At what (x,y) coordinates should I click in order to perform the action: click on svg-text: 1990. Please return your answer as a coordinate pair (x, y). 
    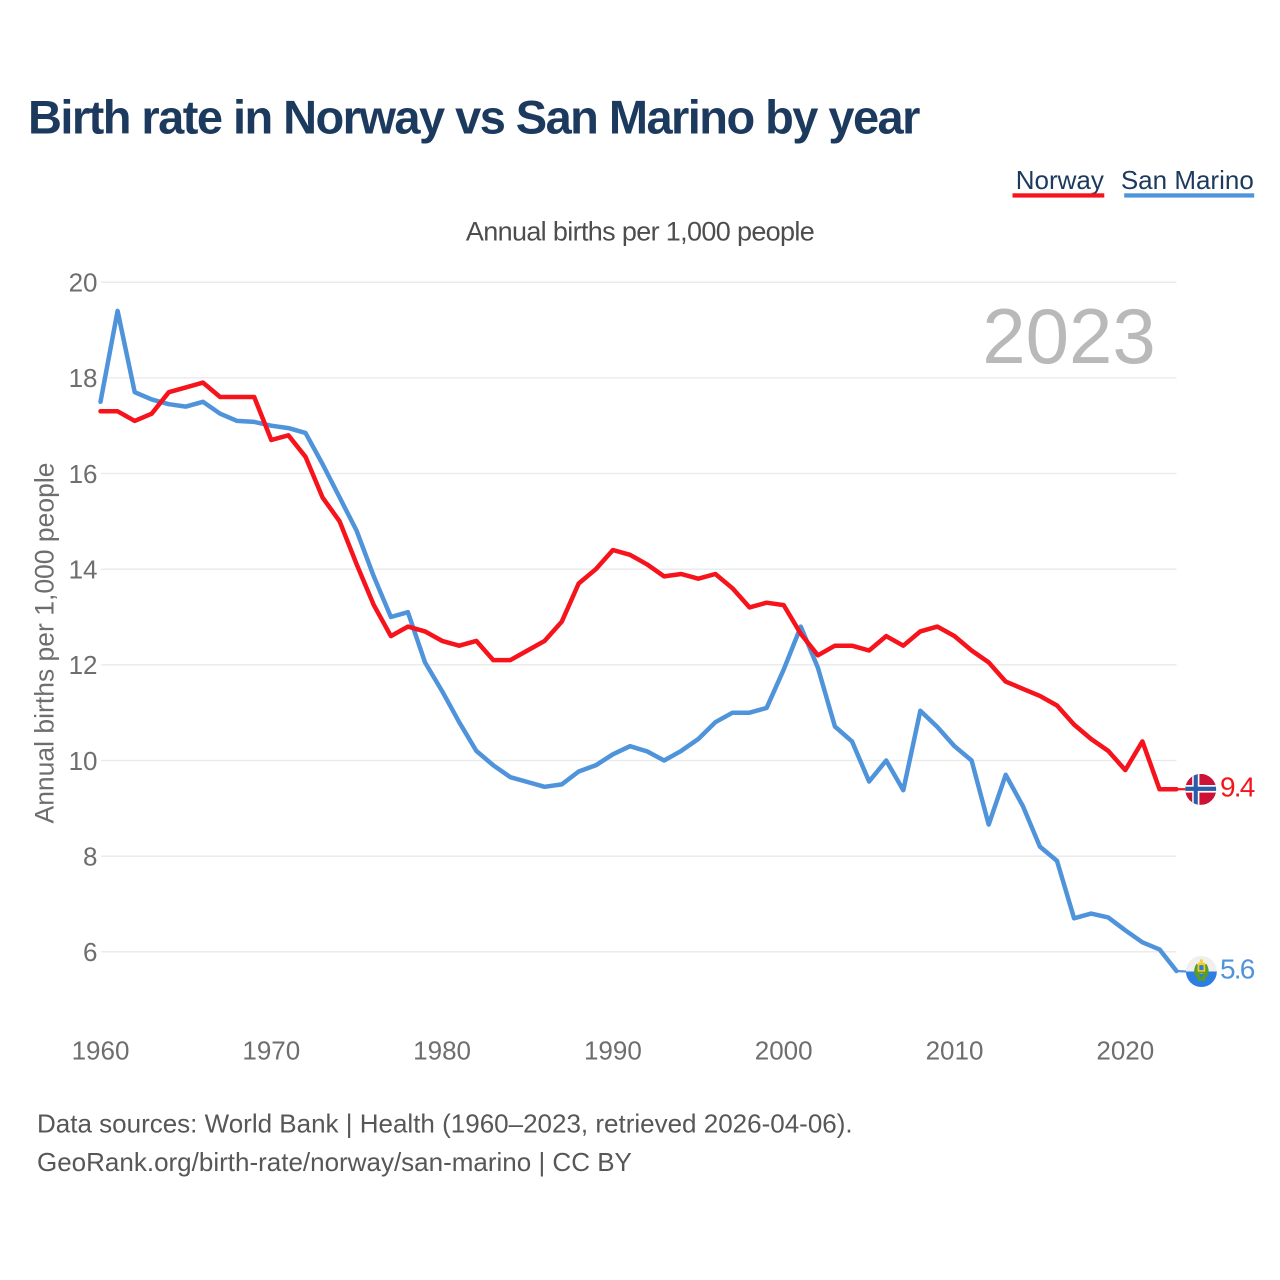
    Looking at the image, I should click on (613, 1051).